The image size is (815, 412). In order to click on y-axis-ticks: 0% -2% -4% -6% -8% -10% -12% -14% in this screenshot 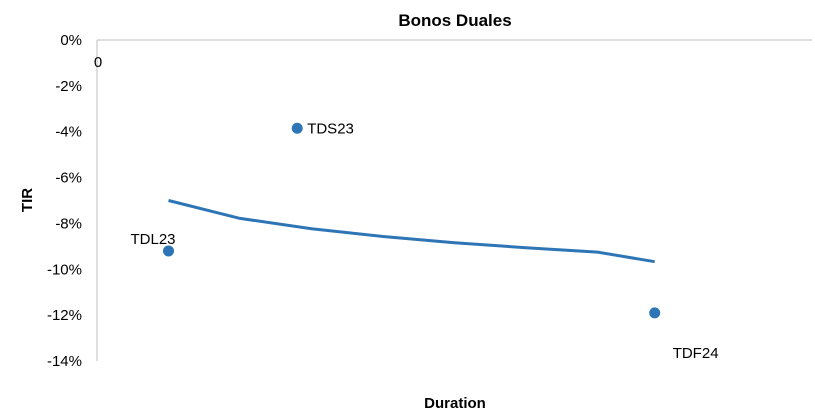, I will do `click(64, 201)`.